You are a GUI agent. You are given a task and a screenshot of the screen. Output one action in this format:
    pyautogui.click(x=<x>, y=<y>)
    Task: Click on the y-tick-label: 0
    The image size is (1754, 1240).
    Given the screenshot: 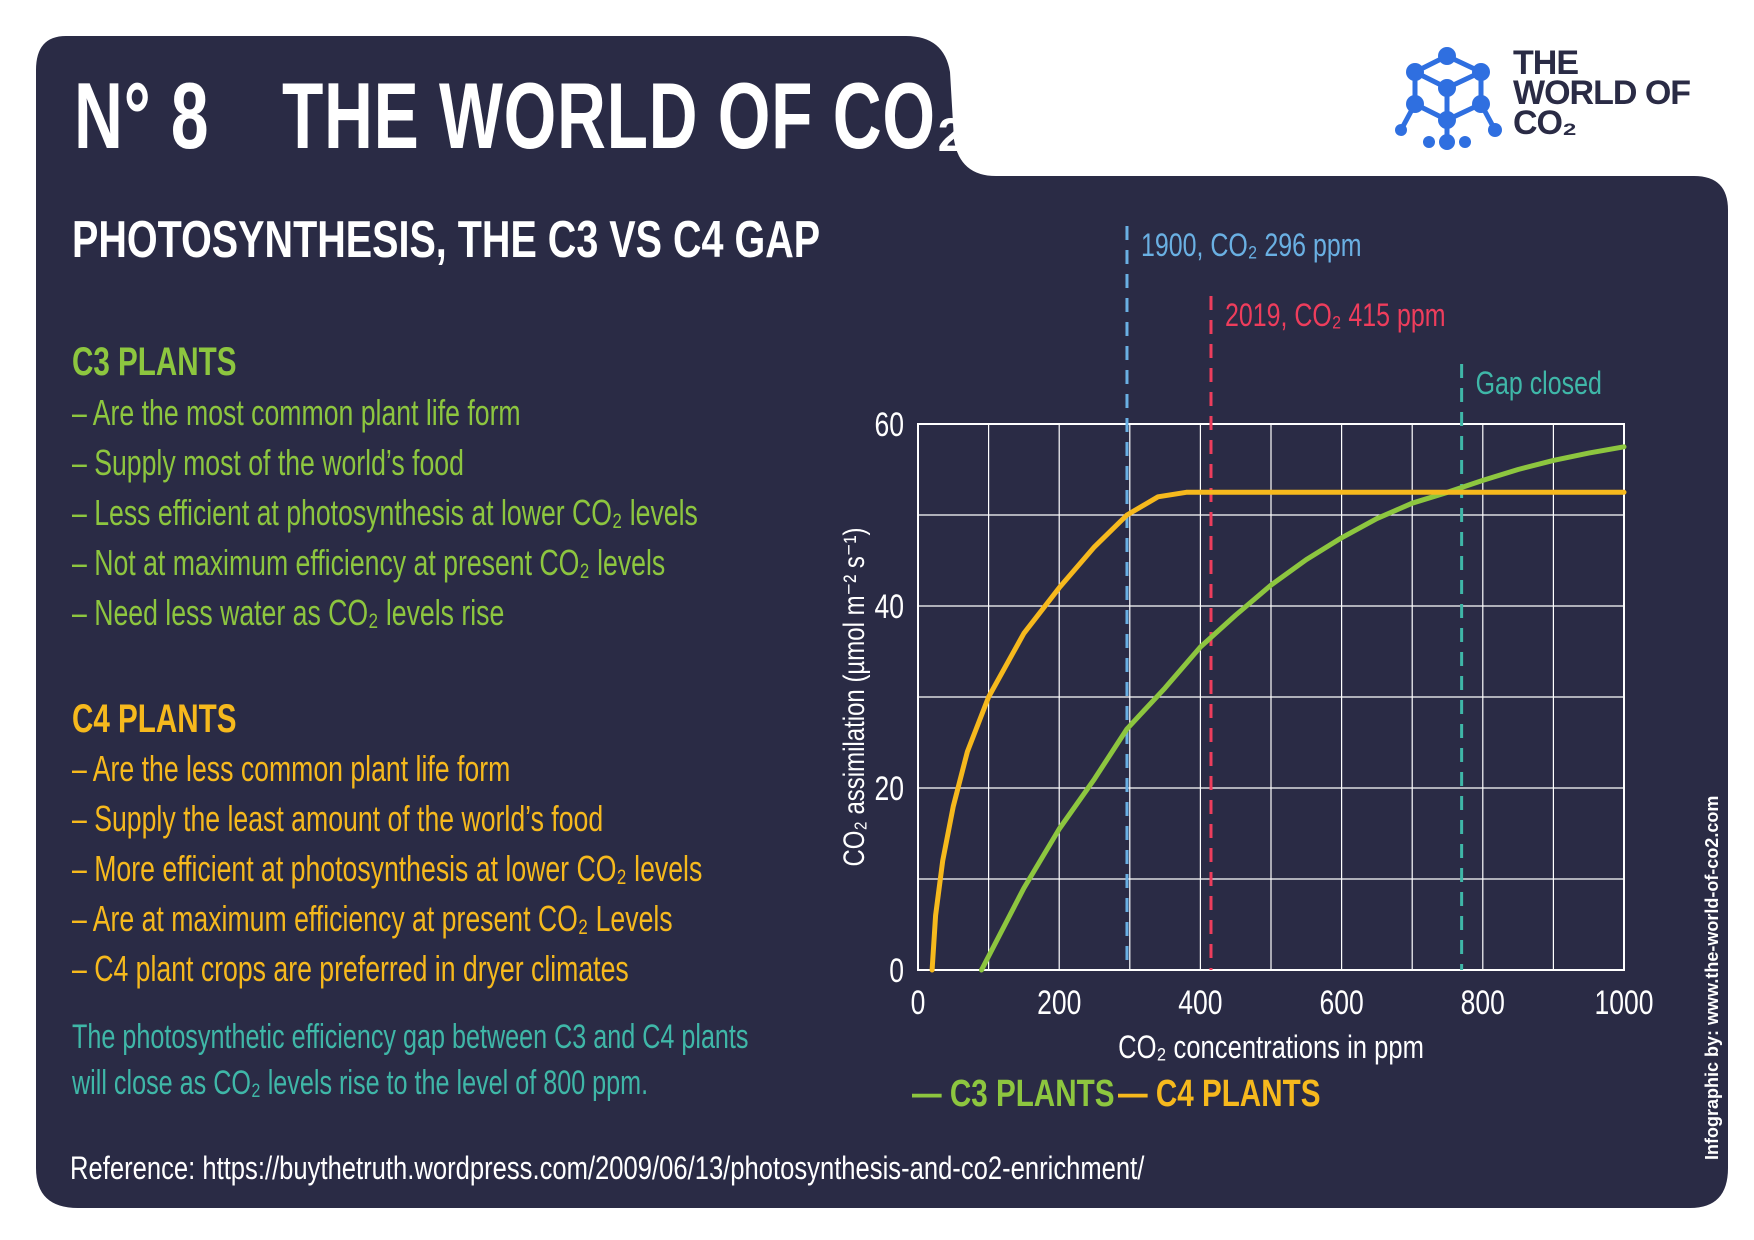 What is the action you would take?
    pyautogui.click(x=896, y=971)
    